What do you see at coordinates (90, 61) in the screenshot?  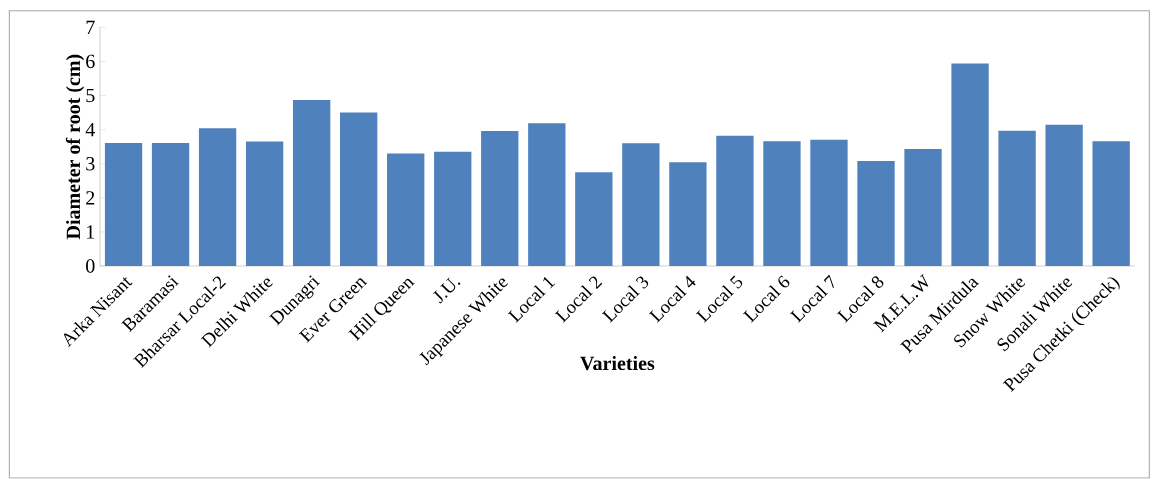 I see `y-tick-label: 6` at bounding box center [90, 61].